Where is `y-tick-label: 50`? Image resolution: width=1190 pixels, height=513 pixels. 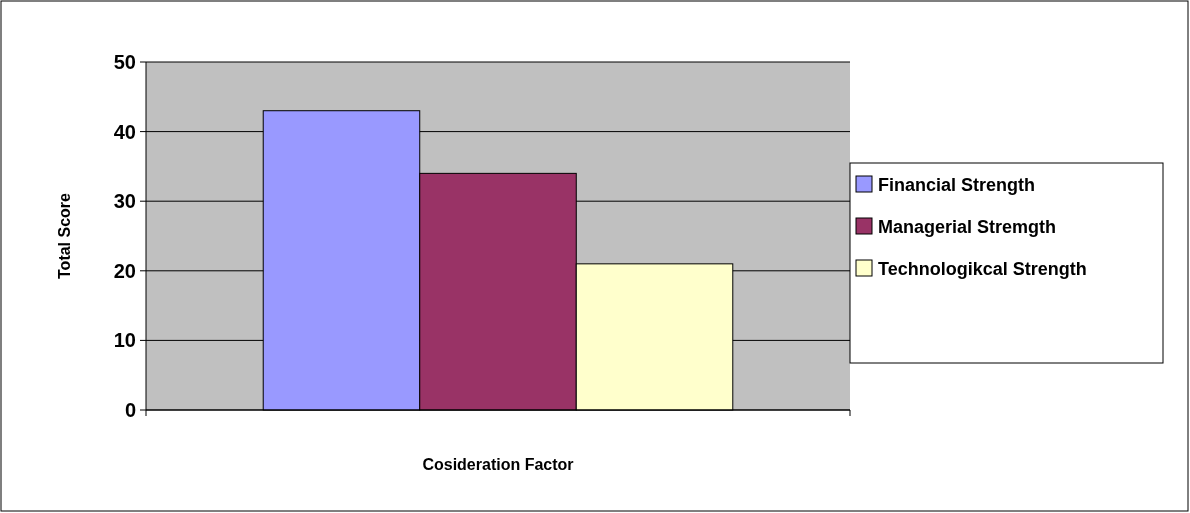
y-tick-label: 50 is located at coordinates (124, 62).